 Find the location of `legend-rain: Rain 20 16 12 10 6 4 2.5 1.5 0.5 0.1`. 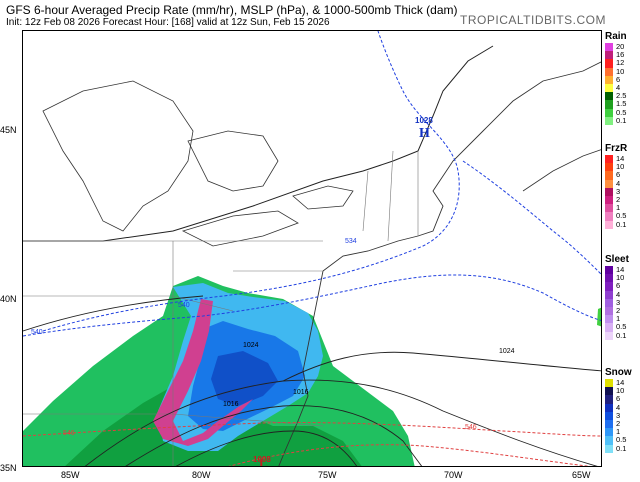

legend-rain: Rain 20 16 12 10 6 4 2.5 1.5 0.5 0.1 is located at coordinates (622, 77).